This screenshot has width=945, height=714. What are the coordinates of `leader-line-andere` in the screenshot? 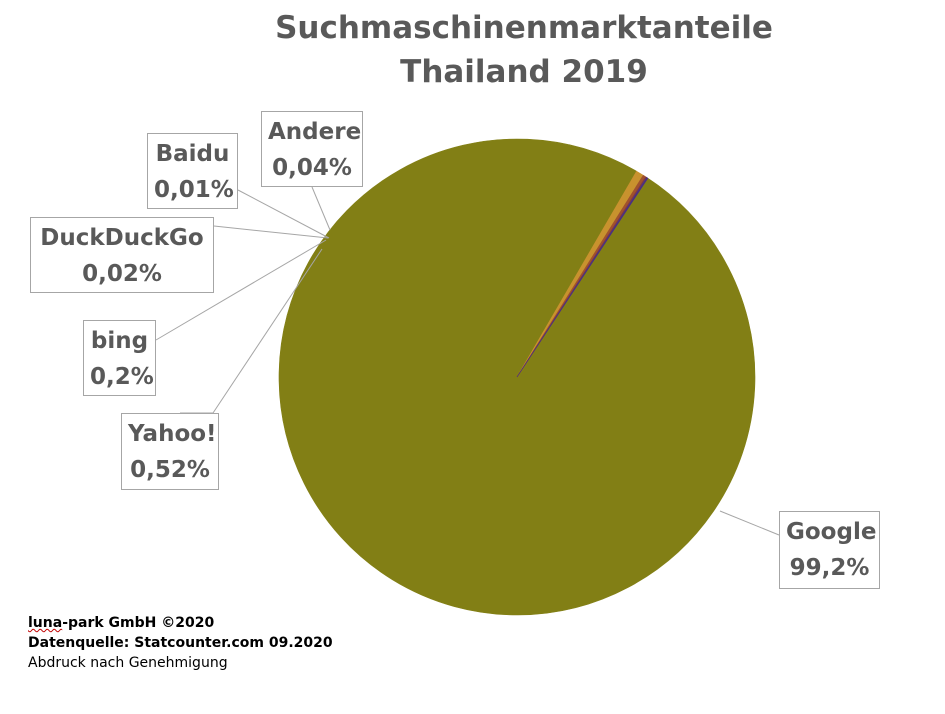 It's located at (321, 208).